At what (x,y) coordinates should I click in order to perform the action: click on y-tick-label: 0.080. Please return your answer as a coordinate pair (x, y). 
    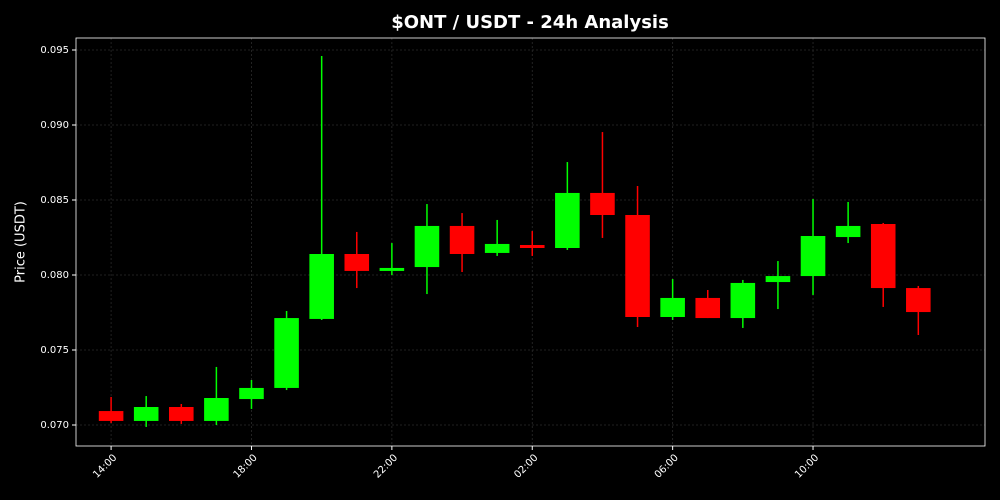
    Looking at the image, I should click on (54, 275).